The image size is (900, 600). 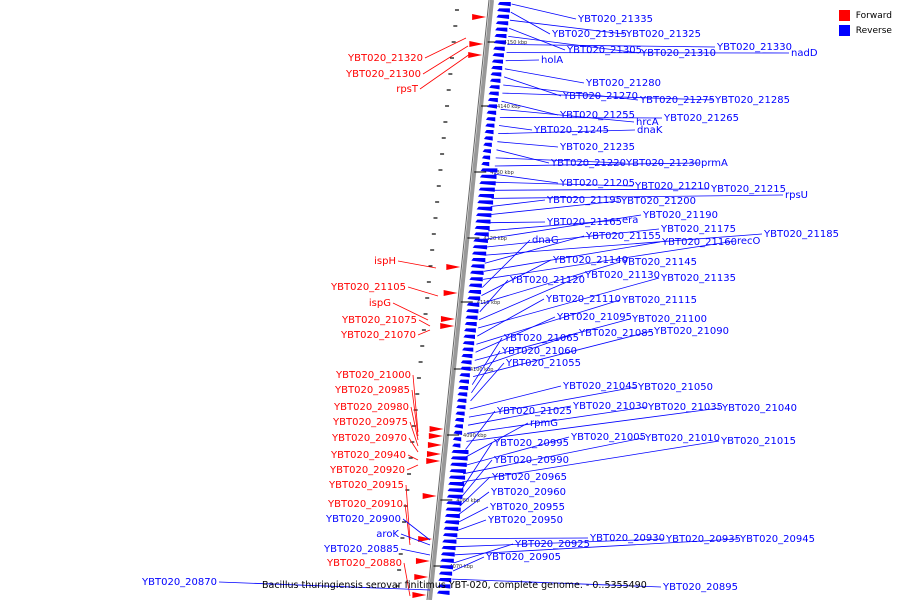 What do you see at coordinates (700, 587) in the screenshot?
I see `reverse-gene-label: YBT020_20895` at bounding box center [700, 587].